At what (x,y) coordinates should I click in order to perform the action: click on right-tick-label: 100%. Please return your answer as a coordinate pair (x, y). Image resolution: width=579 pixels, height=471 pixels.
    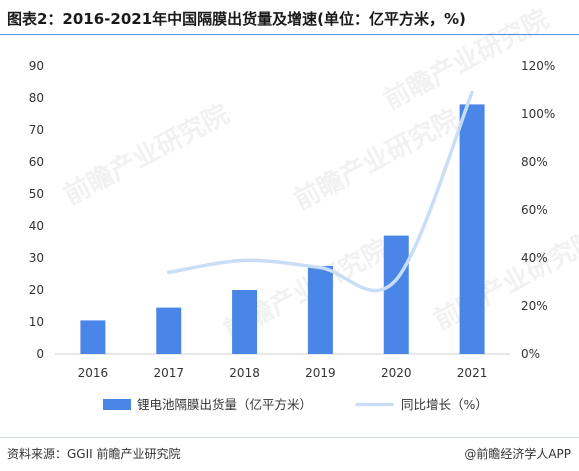
    Looking at the image, I should click on (538, 114).